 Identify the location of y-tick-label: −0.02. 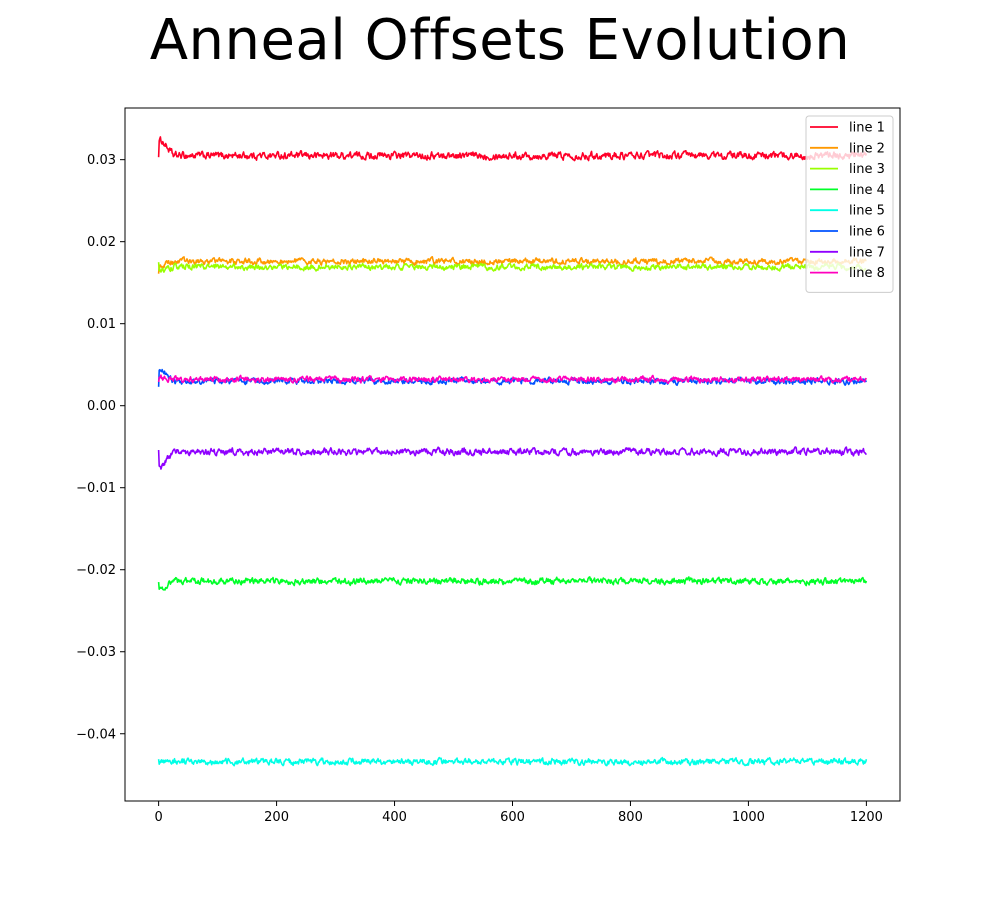
(96, 570).